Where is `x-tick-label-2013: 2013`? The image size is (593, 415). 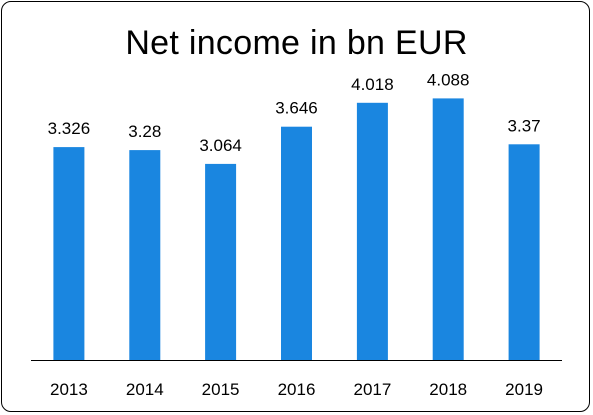 x-tick-label-2013: 2013 is located at coordinates (69, 389).